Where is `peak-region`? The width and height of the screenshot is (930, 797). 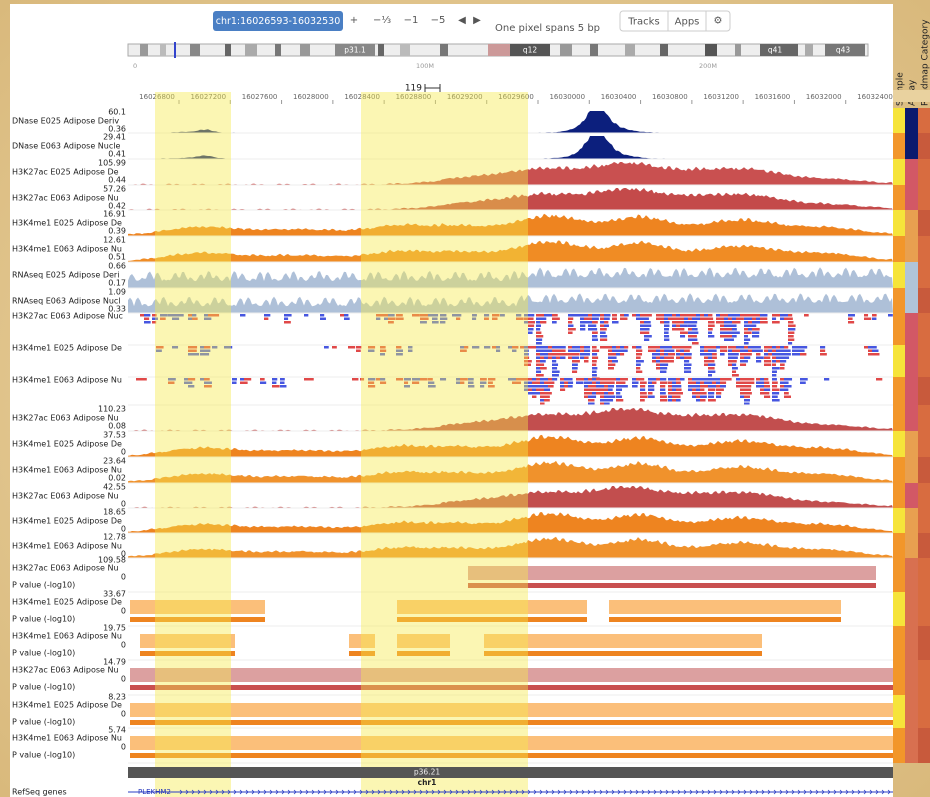 peak-region is located at coordinates (672, 573).